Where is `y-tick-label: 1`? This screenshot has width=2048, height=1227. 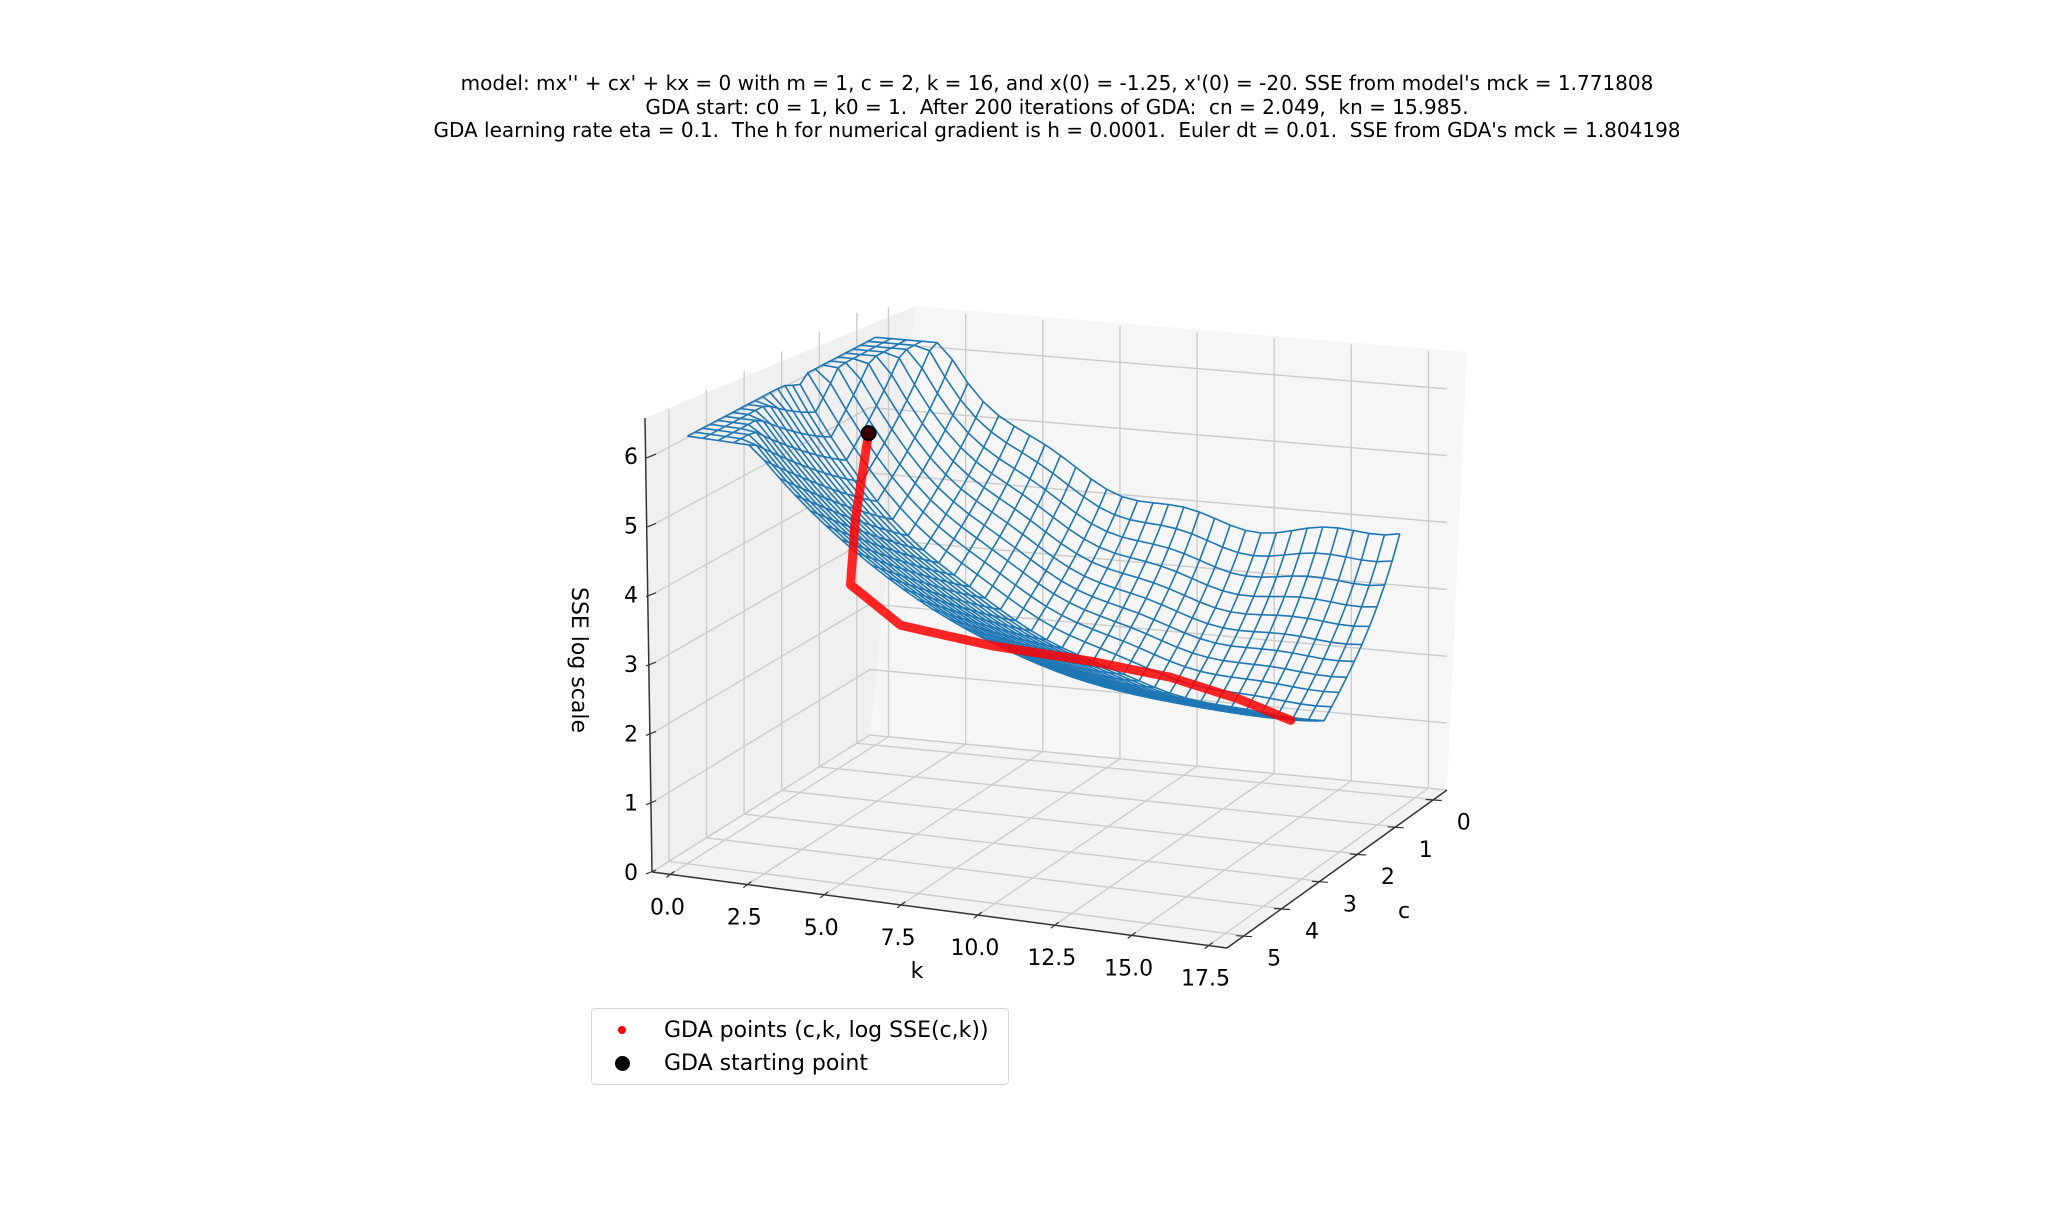
y-tick-label: 1 is located at coordinates (1426, 850).